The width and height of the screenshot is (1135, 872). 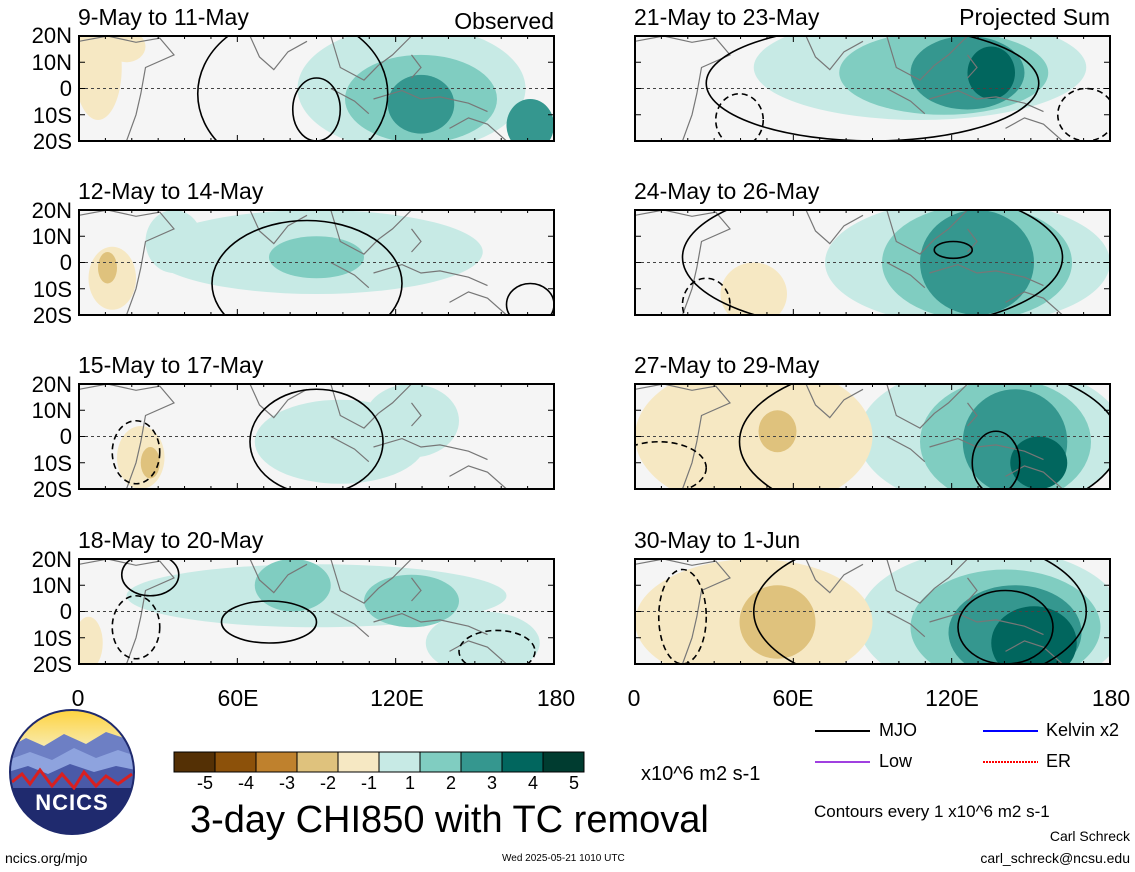 What do you see at coordinates (171, 365) in the screenshot?
I see `panel-title-left-3: 15-May to 17-May` at bounding box center [171, 365].